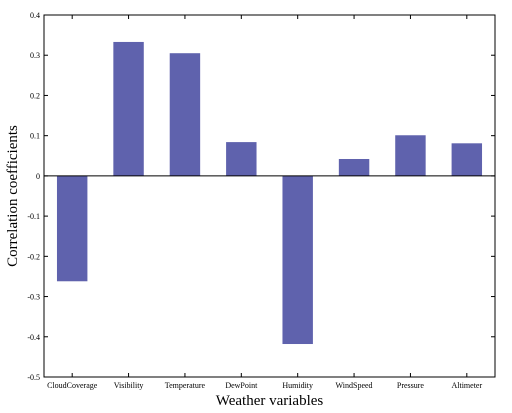 This screenshot has width=512, height=413. Describe the element at coordinates (33, 256) in the screenshot. I see `y-tick-label: -0.2` at that location.